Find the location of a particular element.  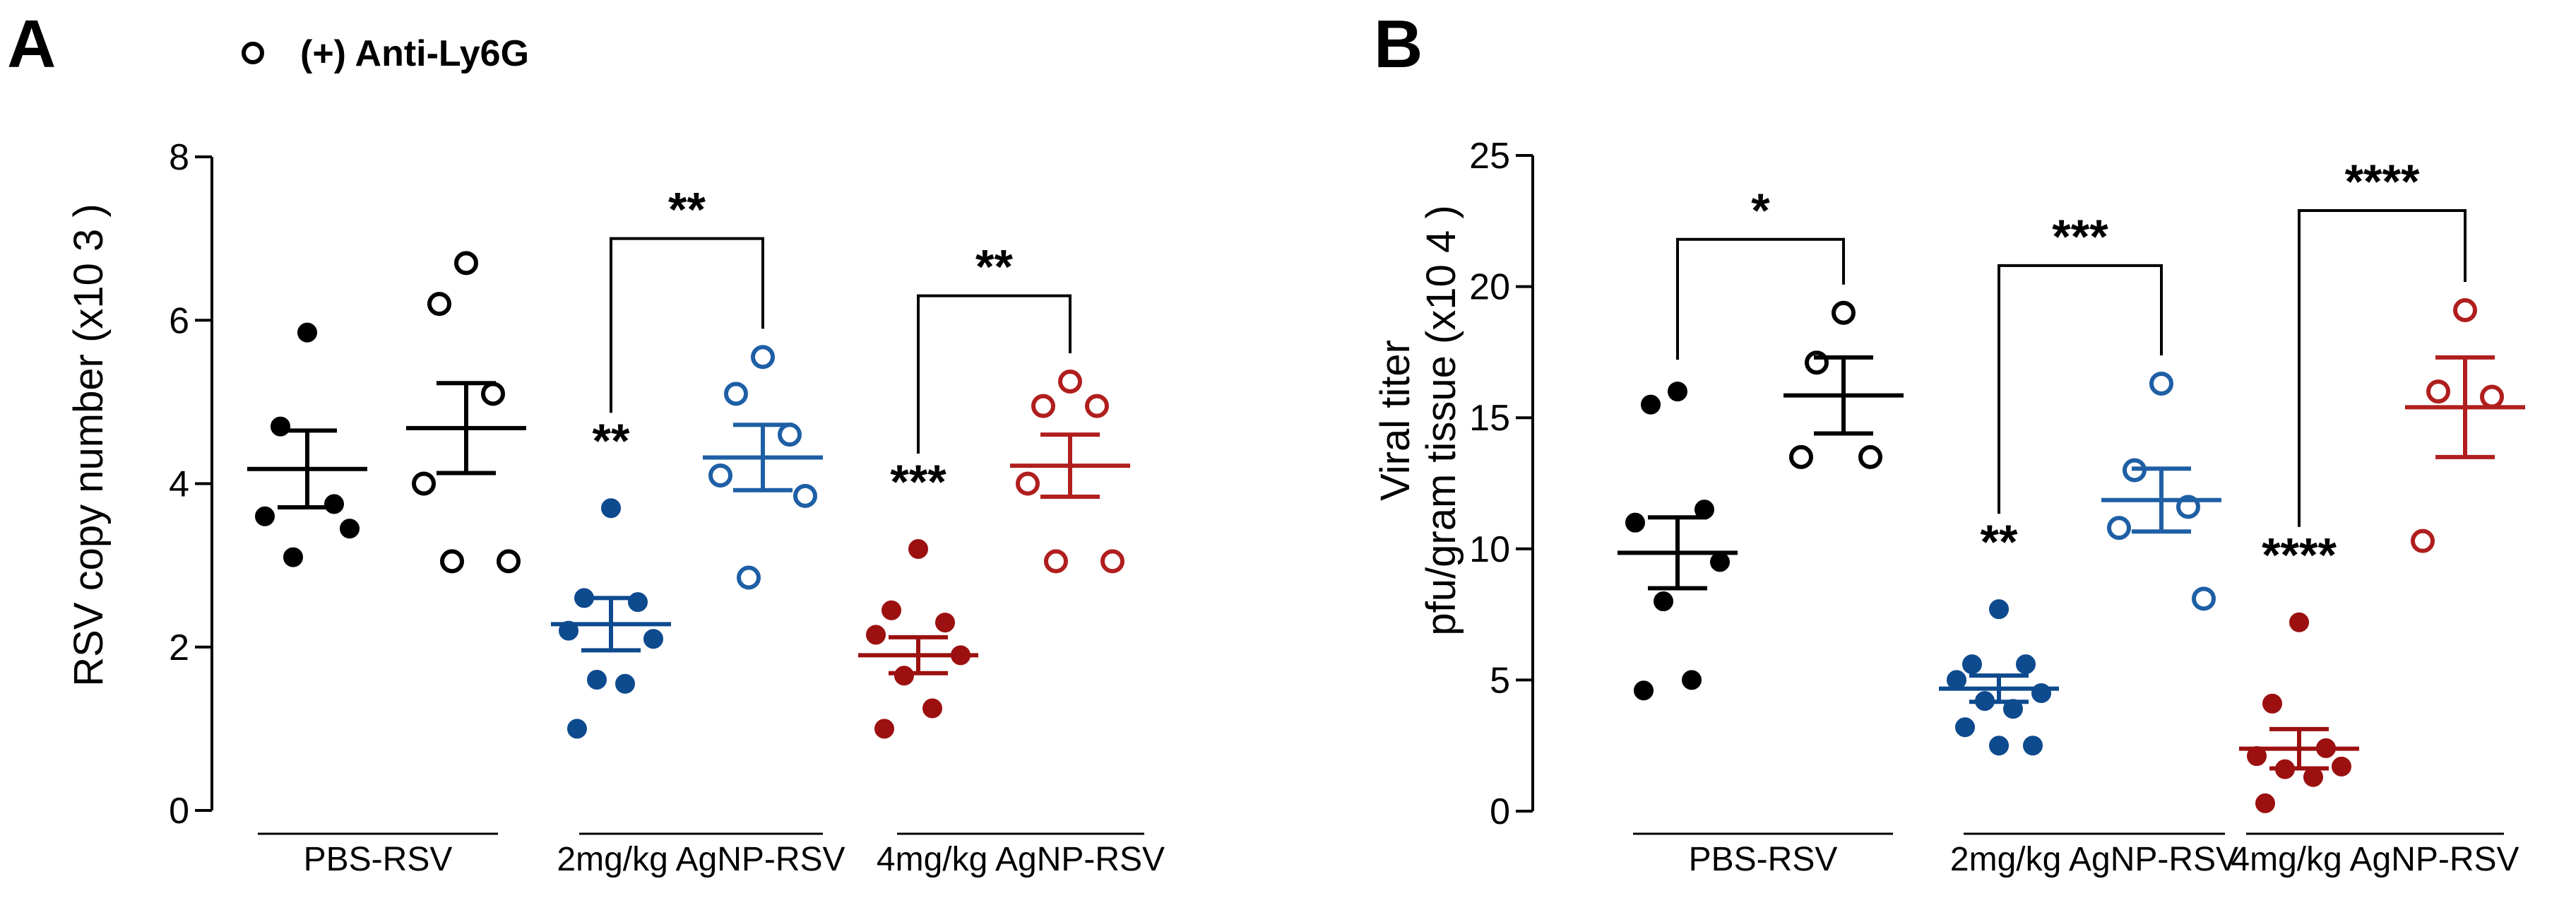

y-axis-label-b-line1: Viral titer is located at coordinates (1395, 420).